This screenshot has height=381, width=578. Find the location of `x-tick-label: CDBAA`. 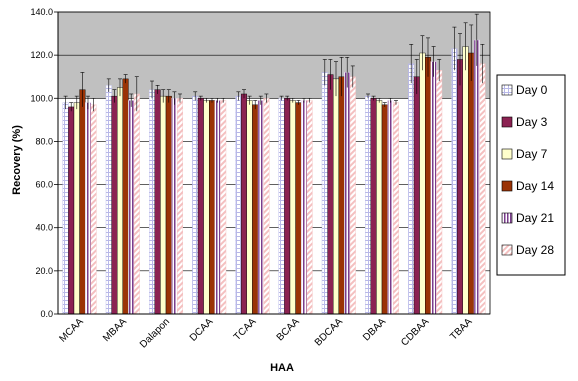

x-tick-label: CDBAA is located at coordinates (415, 332).